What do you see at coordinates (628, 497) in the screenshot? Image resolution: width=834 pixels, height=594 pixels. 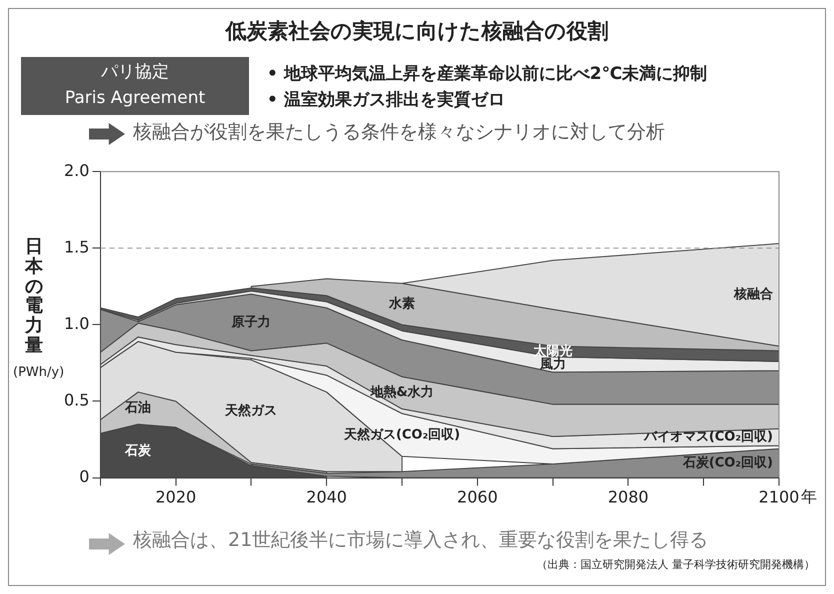 I see `x-tick-label: 2080` at bounding box center [628, 497].